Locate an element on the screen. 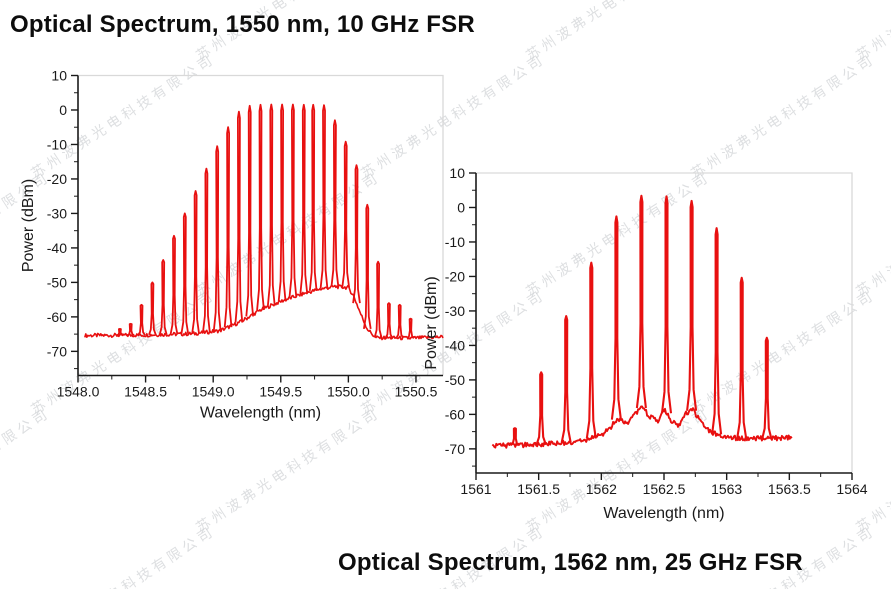  x-tick-label: 1561 is located at coordinates (475, 489).